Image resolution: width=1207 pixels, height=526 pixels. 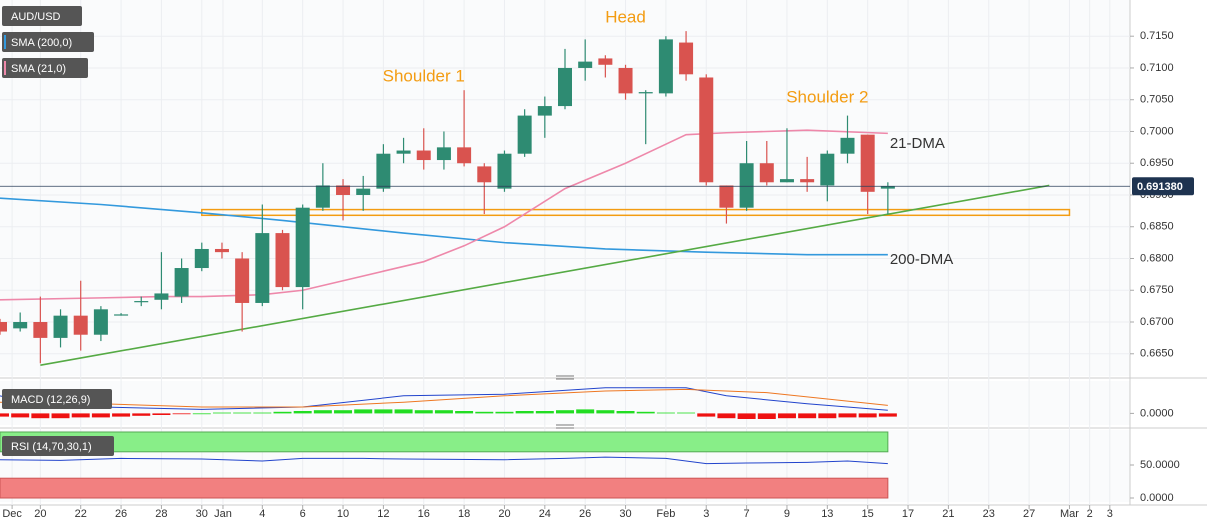 I want to click on annotation: Shoulder 1, so click(x=424, y=75).